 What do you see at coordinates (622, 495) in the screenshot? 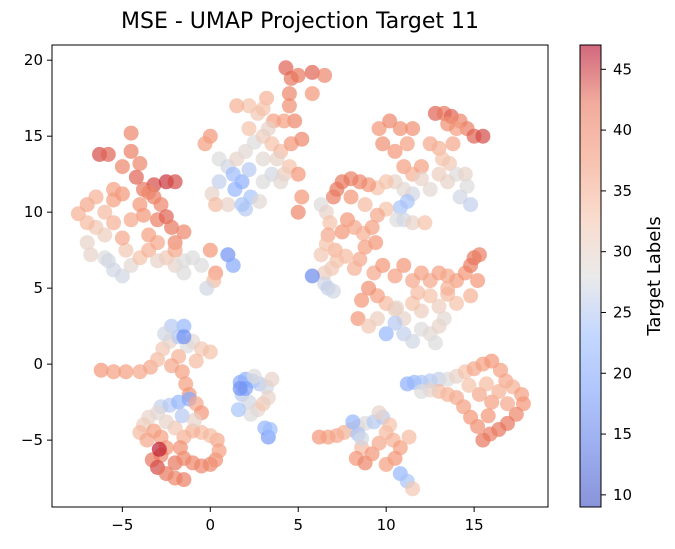
I see `colorbar-tick-label: 10` at bounding box center [622, 495].